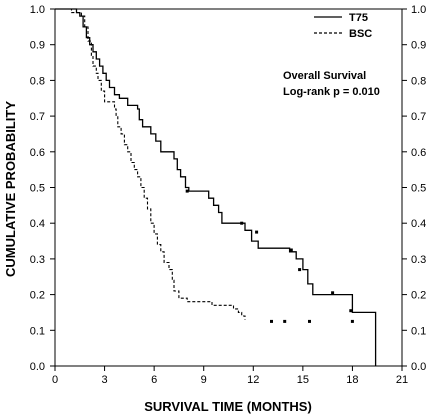 The height and width of the screenshot is (417, 435). Describe the element at coordinates (418, 81) in the screenshot. I see `y-tick-label-right: 0.8` at that location.